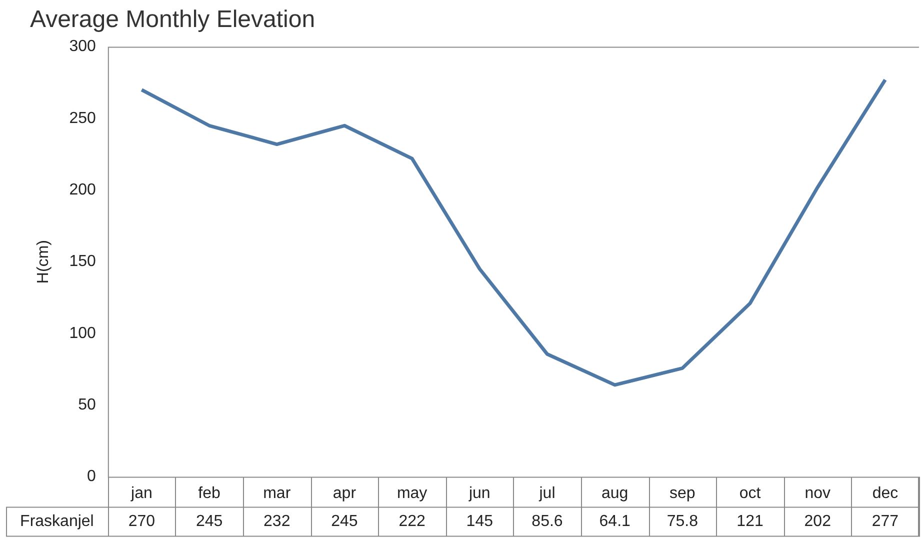 Image resolution: width=923 pixels, height=544 pixels. Describe the element at coordinates (412, 493) in the screenshot. I see `x-tick-label: may` at that location.